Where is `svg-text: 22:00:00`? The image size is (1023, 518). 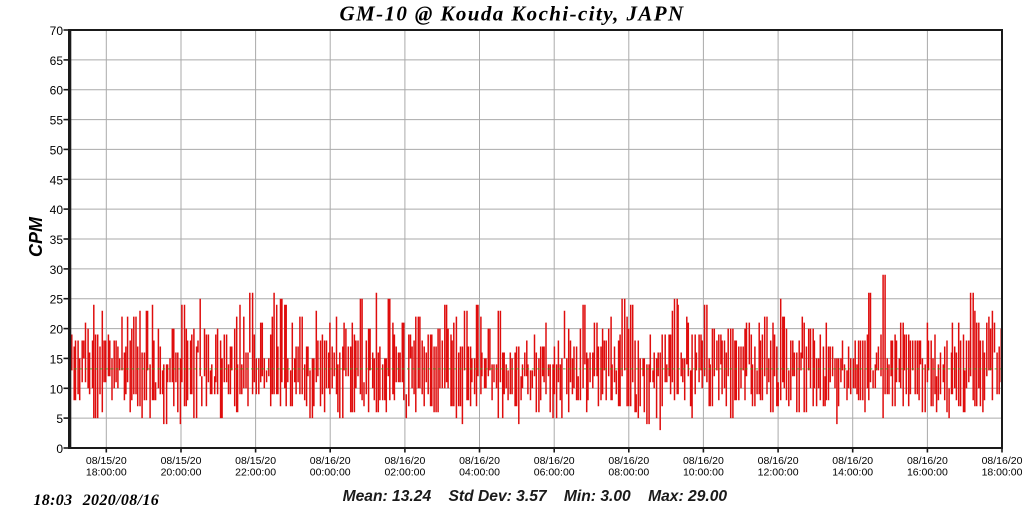
svg-text: 22:00:00 is located at coordinates (255, 473).